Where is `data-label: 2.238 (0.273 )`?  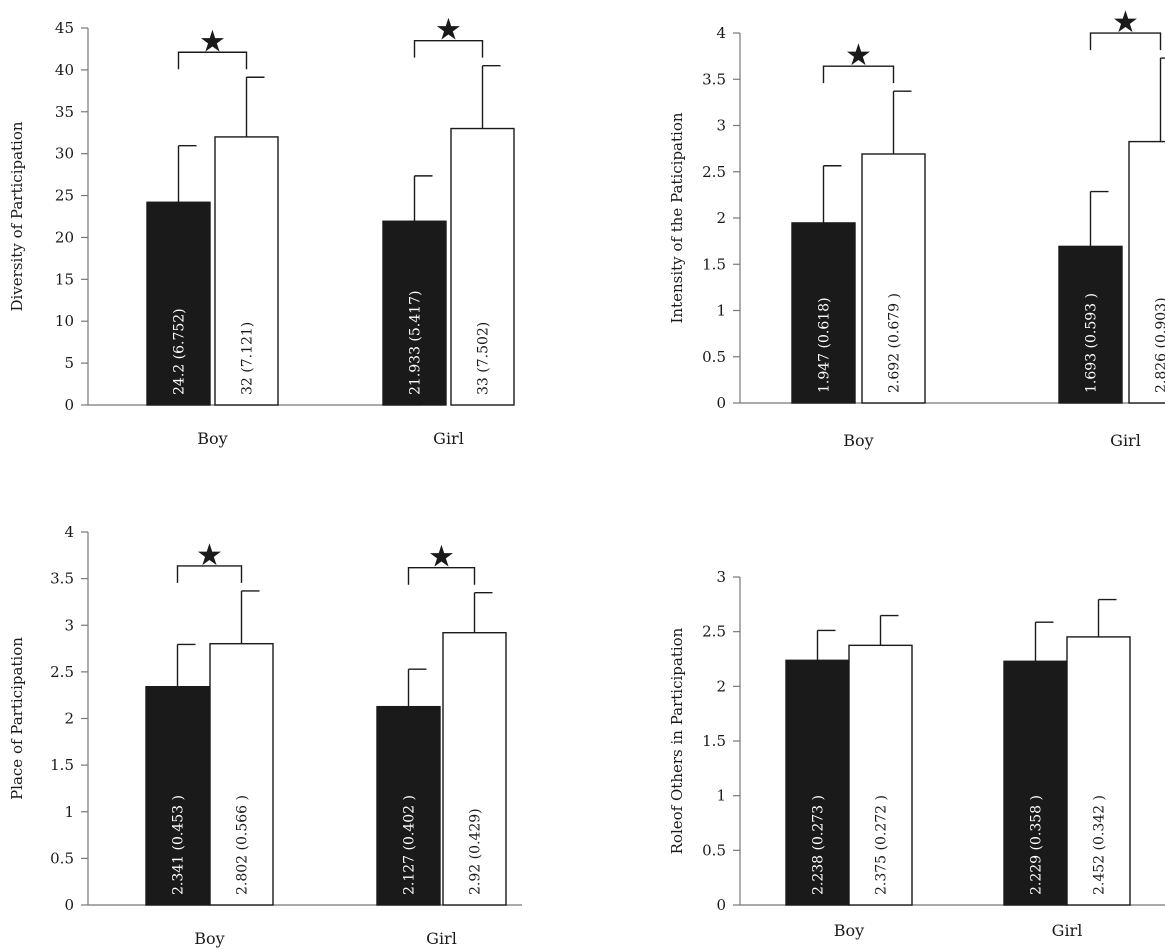
data-label: 2.238 (0.273 ) is located at coordinates (819, 845).